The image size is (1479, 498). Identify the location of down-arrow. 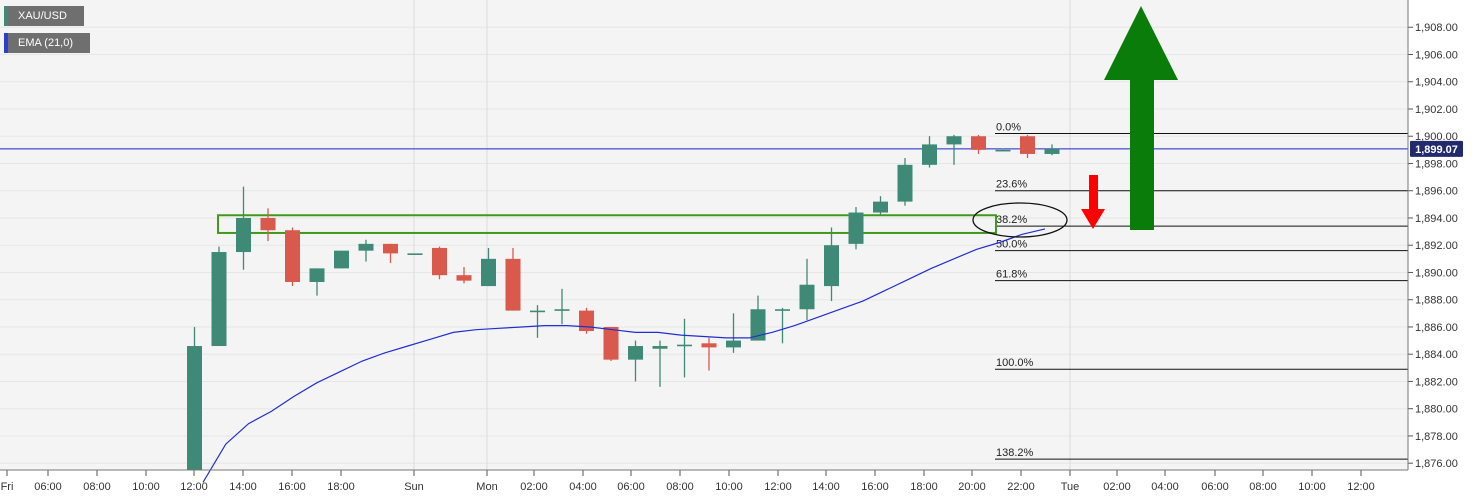
(1093, 202).